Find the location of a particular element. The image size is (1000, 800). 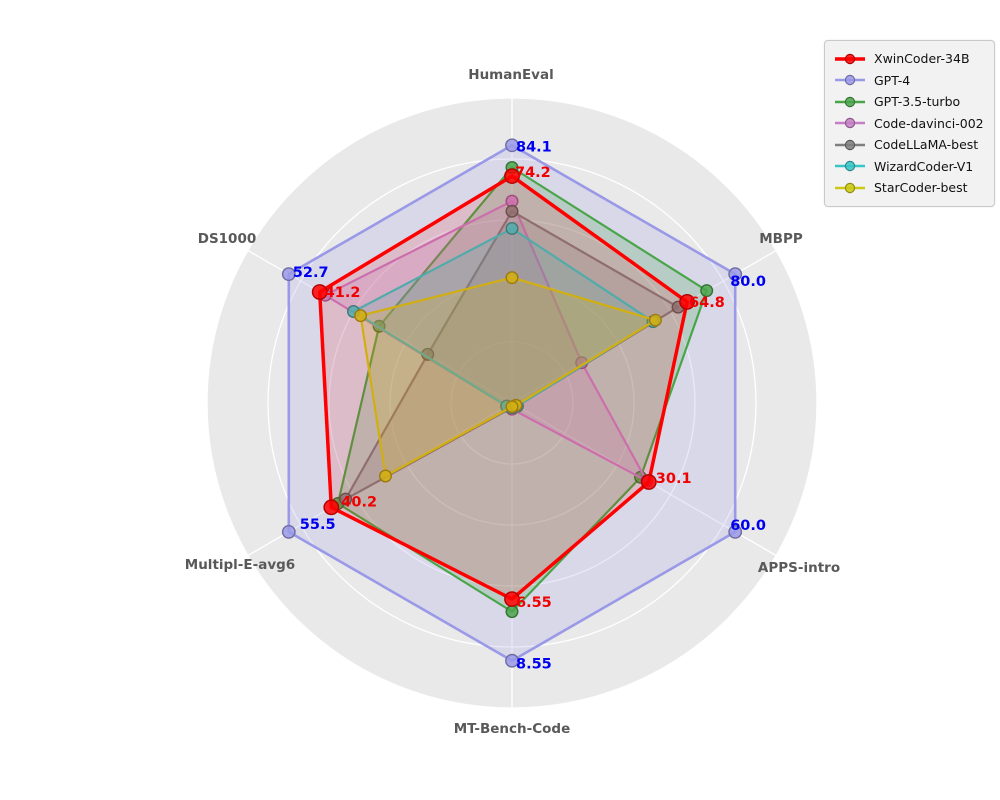

legend-label: CodeLLaMA-best is located at coordinates (926, 145).